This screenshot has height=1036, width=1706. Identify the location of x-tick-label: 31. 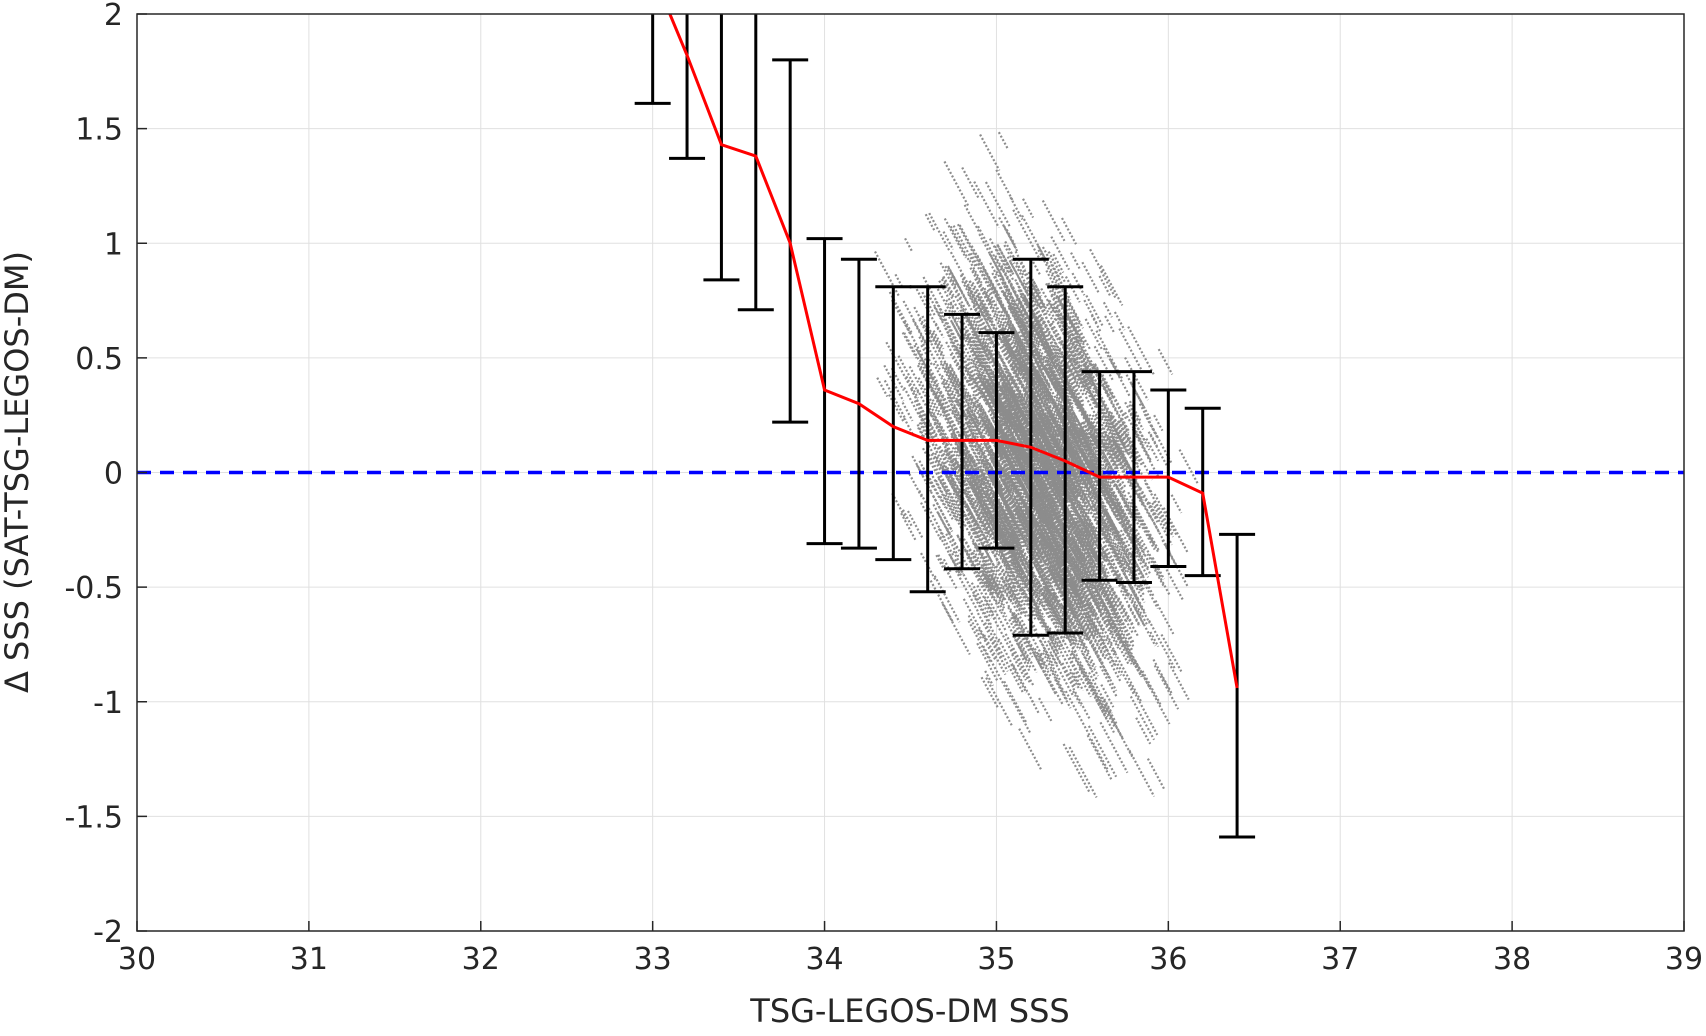
(309, 959).